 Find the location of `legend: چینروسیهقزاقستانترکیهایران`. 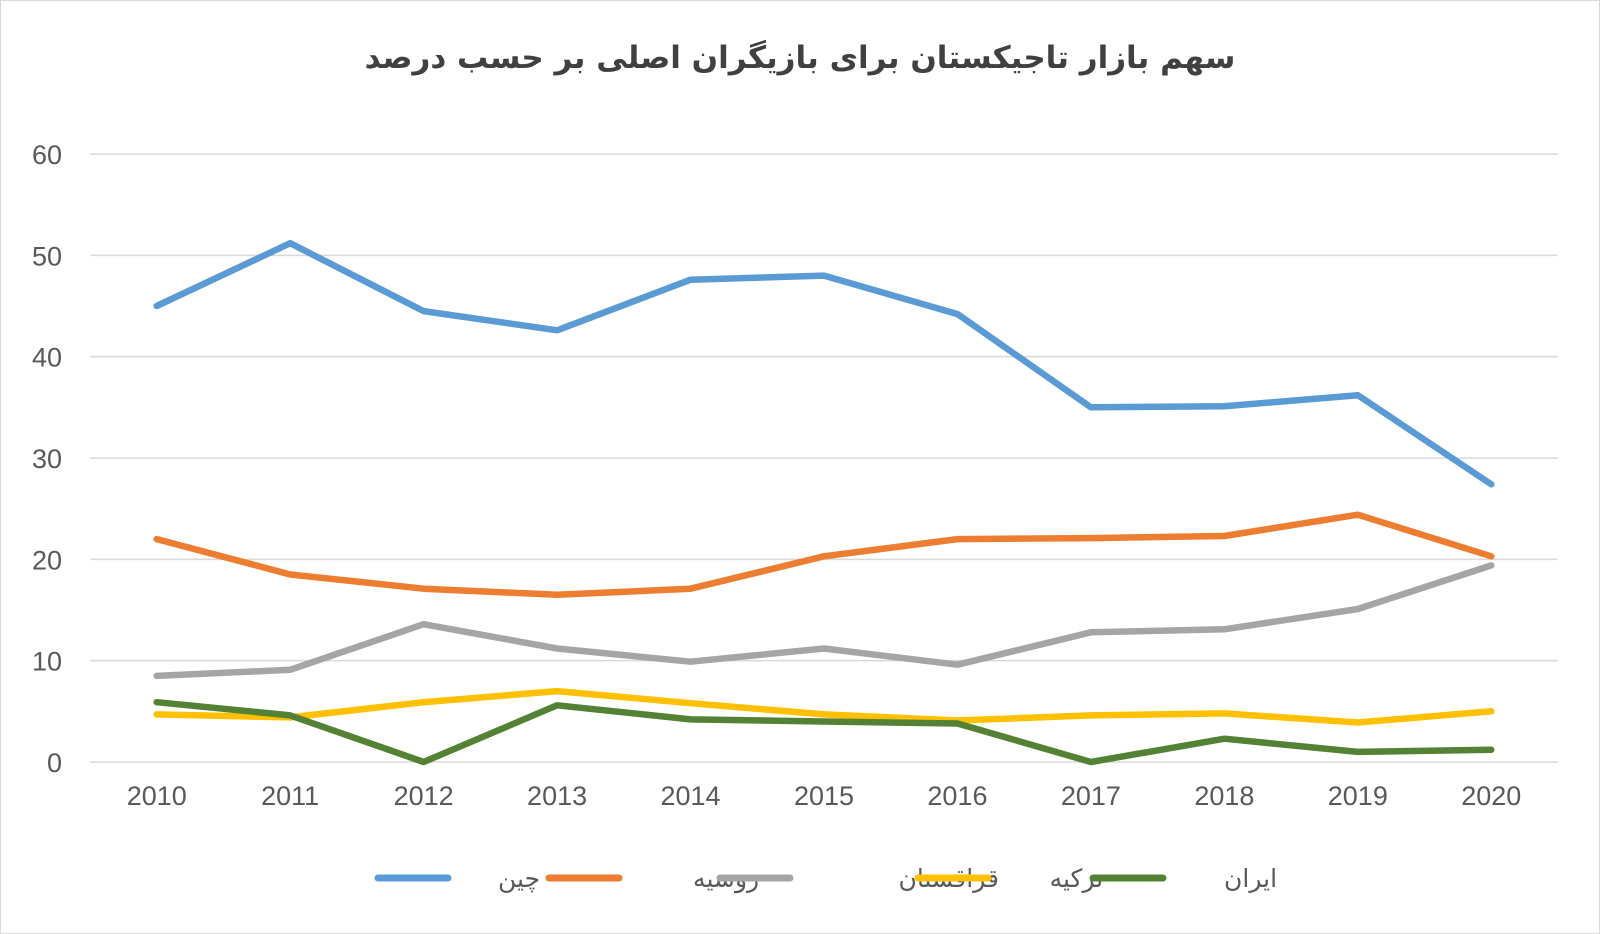

legend: چینروسیهقزاقستانترکیهایران is located at coordinates (825, 879).